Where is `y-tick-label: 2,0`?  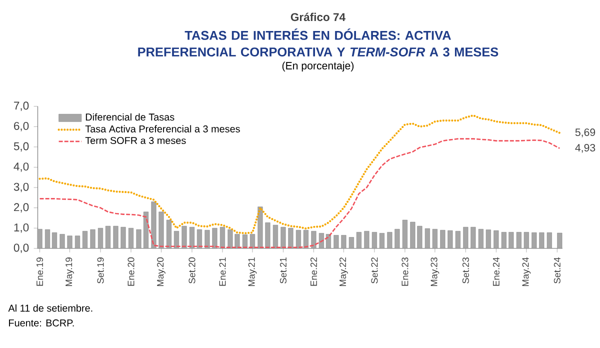
y-tick-label: 2,0 is located at coordinates (21, 208).